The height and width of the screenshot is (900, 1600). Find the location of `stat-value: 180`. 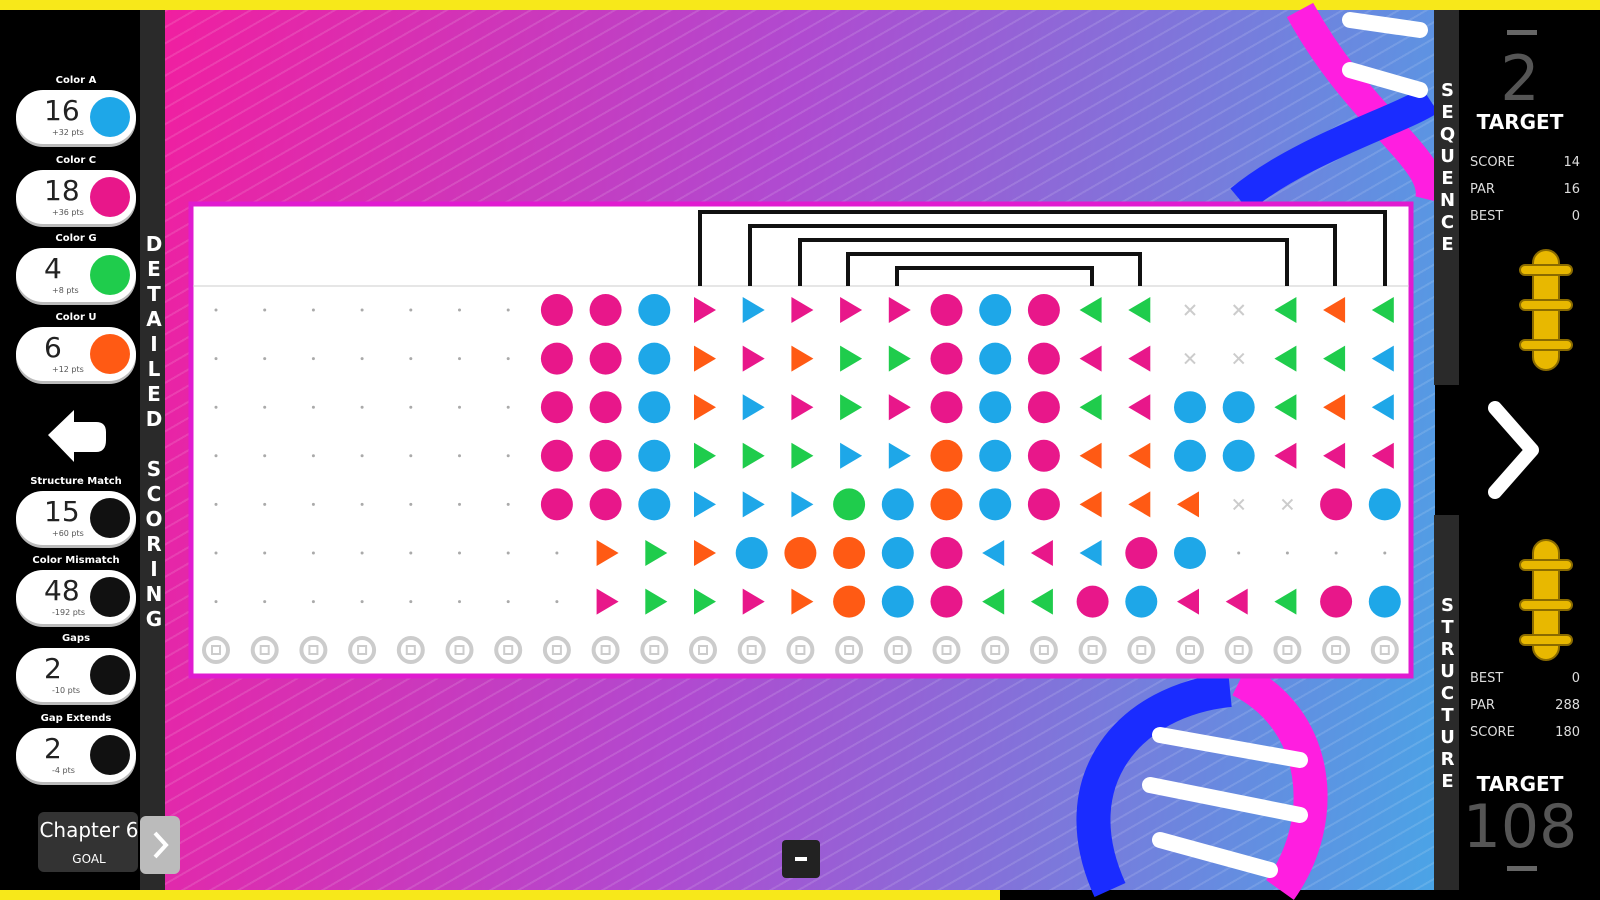

stat-value: 180 is located at coordinates (1567, 732).